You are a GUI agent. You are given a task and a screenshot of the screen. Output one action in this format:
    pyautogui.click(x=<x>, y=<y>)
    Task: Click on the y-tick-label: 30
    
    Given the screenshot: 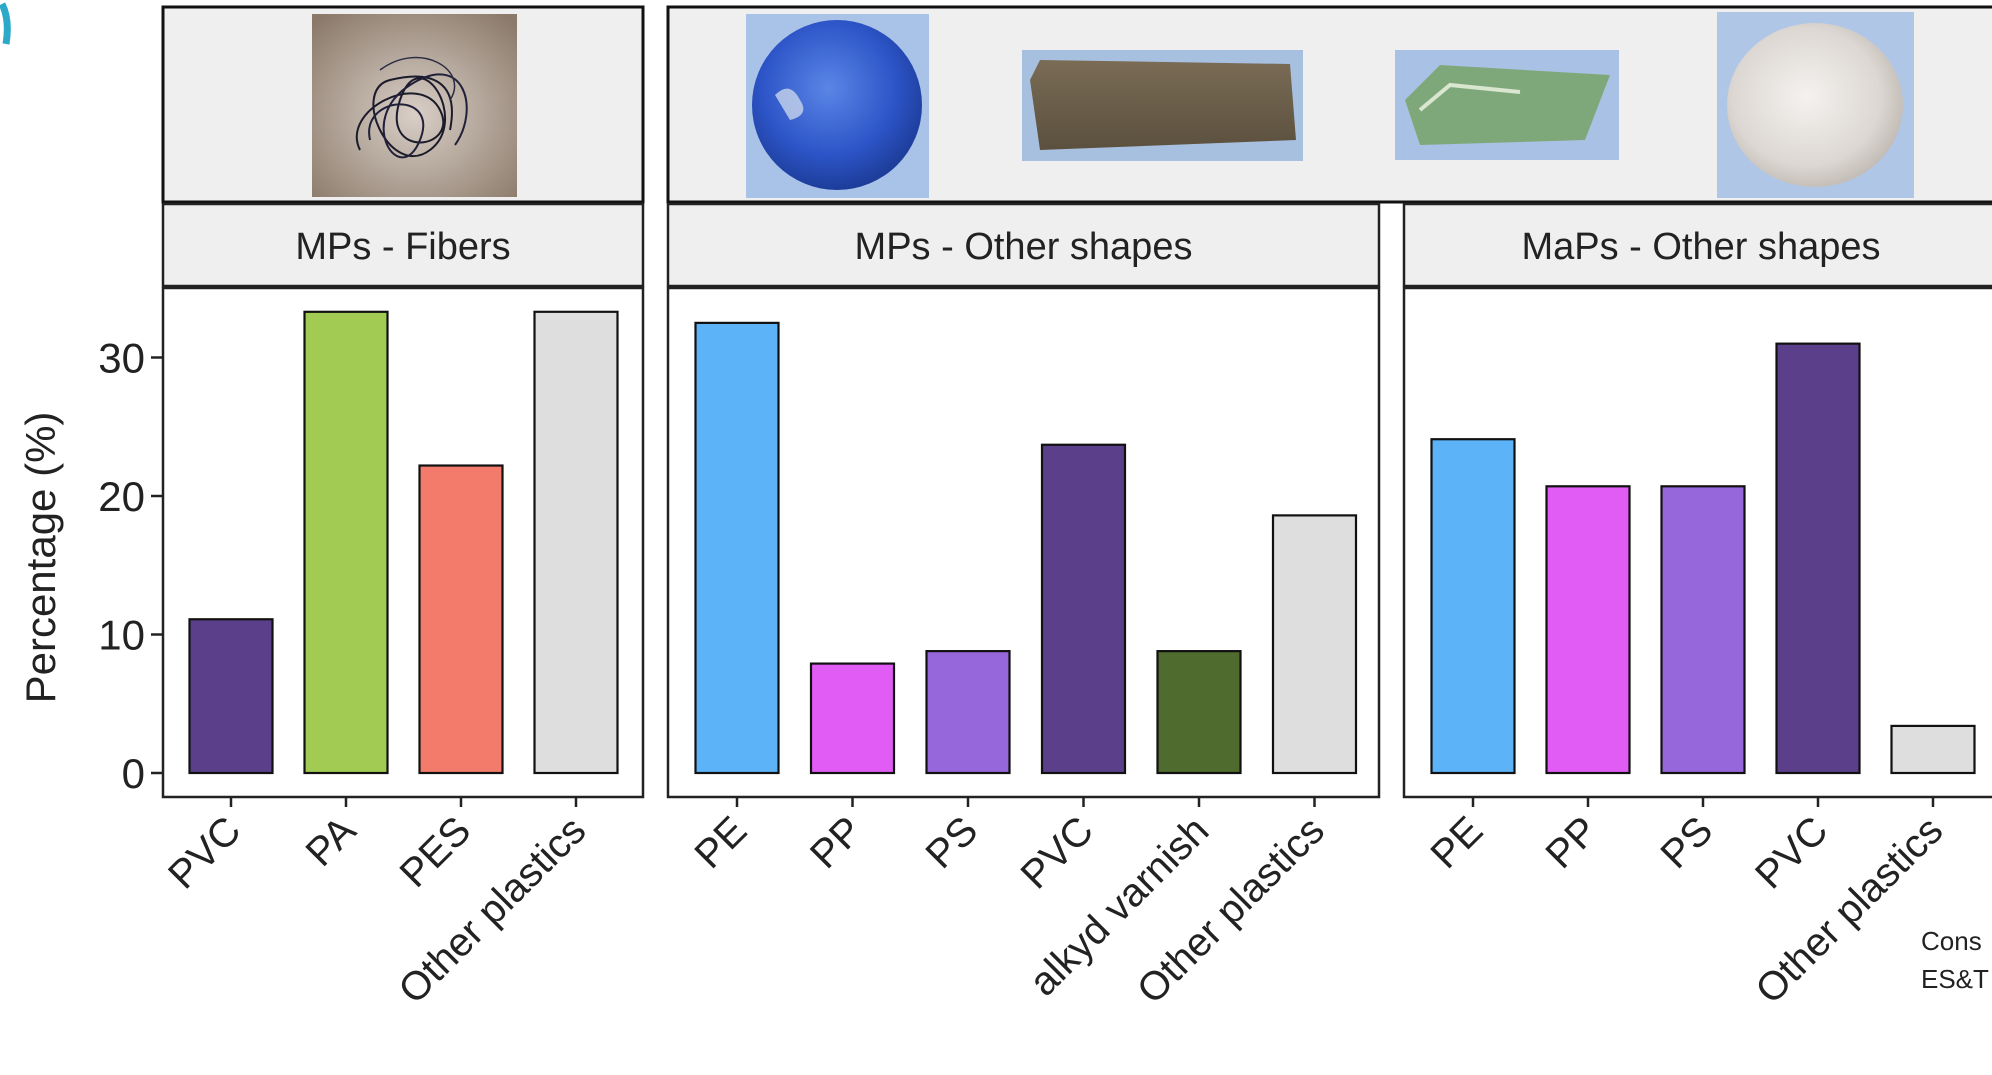 What is the action you would take?
    pyautogui.click(x=121, y=358)
    